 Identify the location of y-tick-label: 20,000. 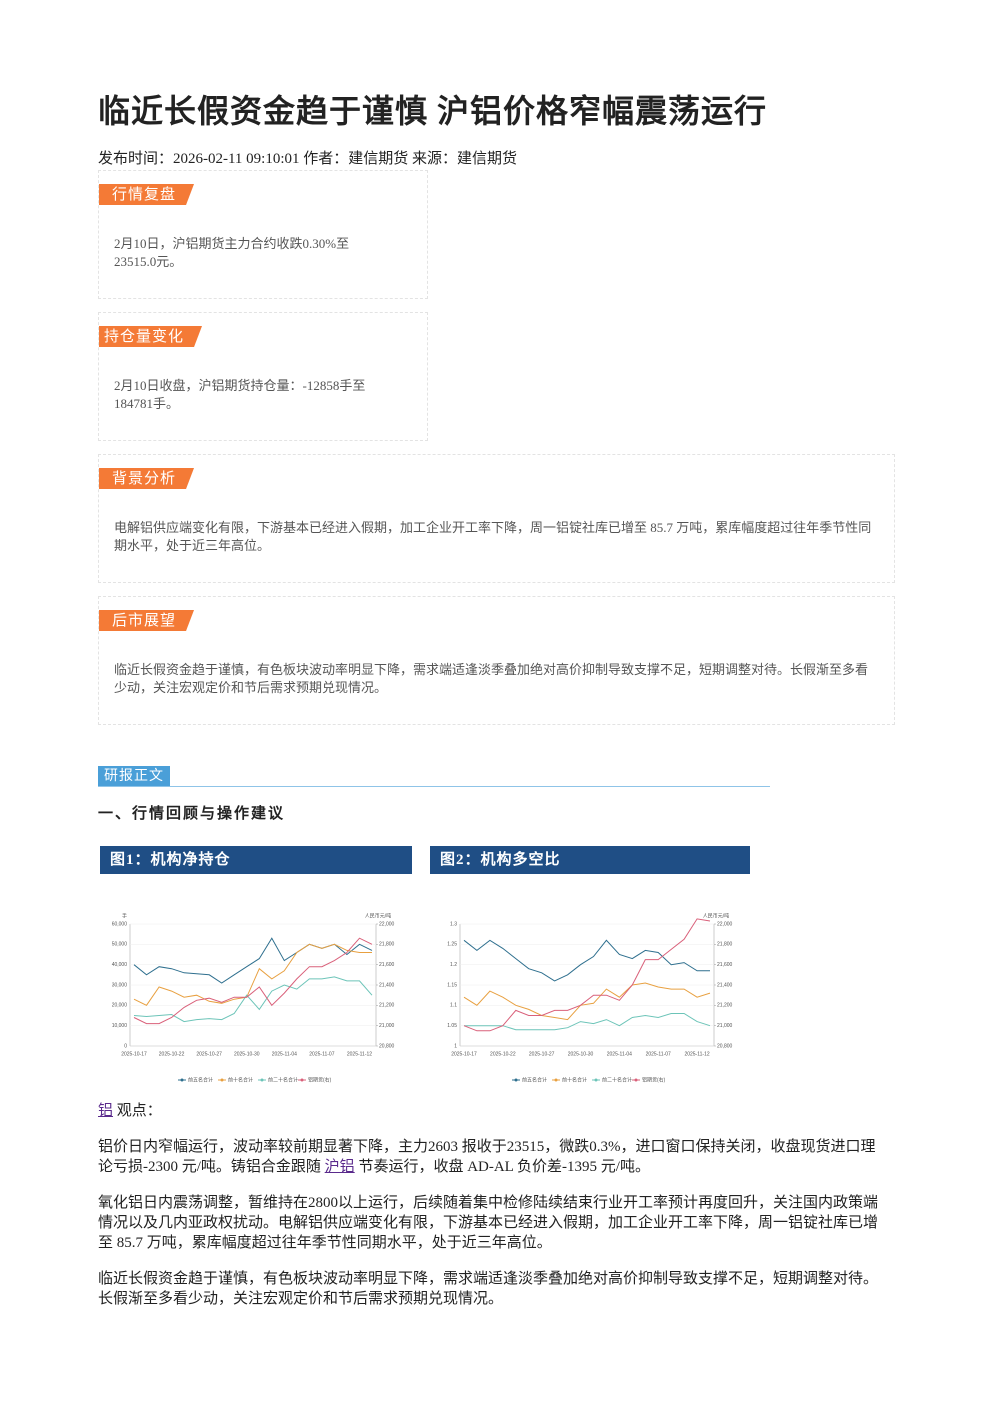
(120, 1006).